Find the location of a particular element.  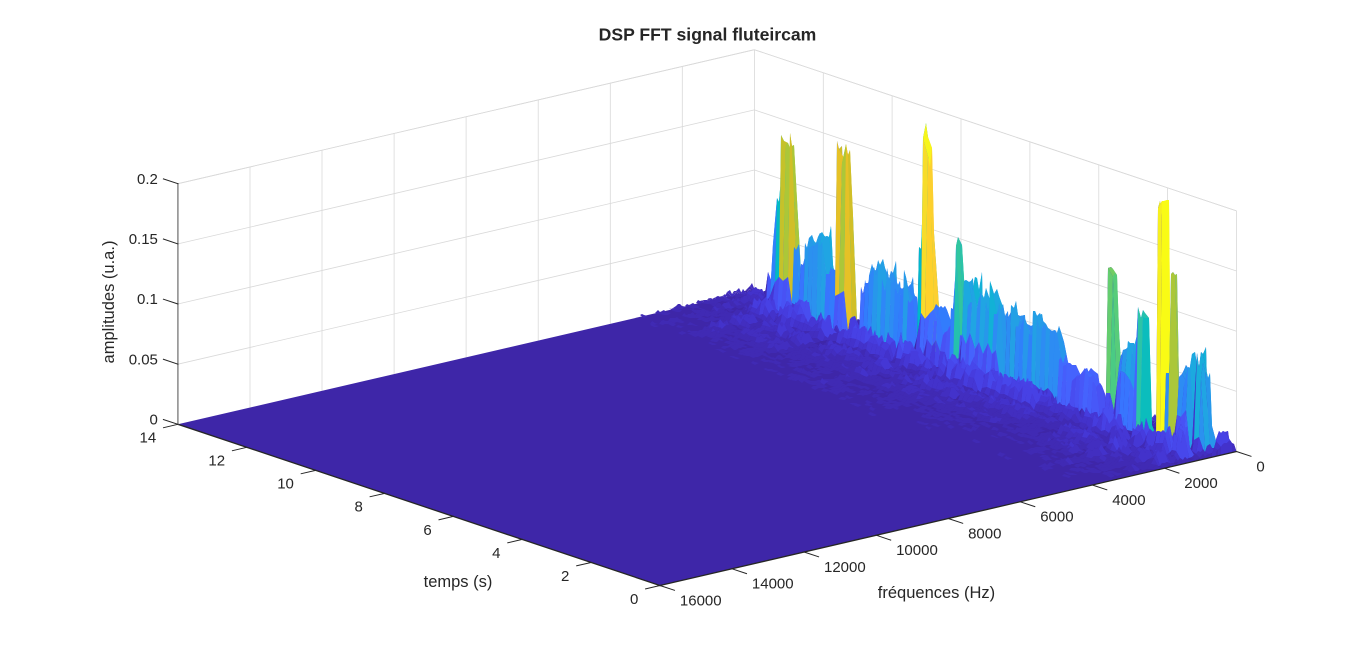

svg-text: 2000 is located at coordinates (1200, 483).